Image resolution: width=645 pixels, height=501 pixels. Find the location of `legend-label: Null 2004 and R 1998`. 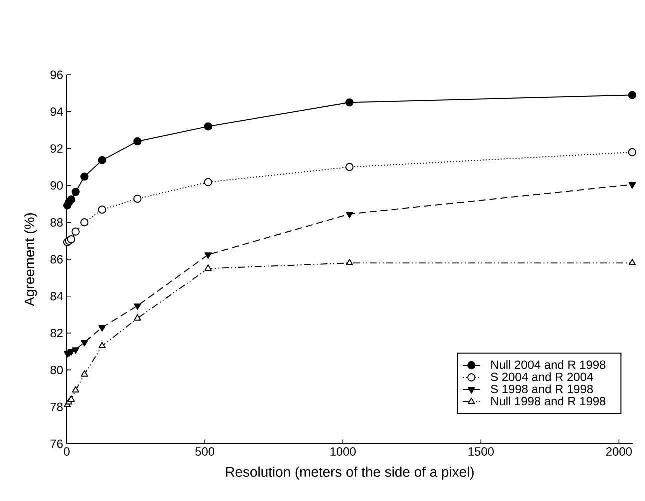

legend-label: Null 2004 and R 1998 is located at coordinates (549, 365).